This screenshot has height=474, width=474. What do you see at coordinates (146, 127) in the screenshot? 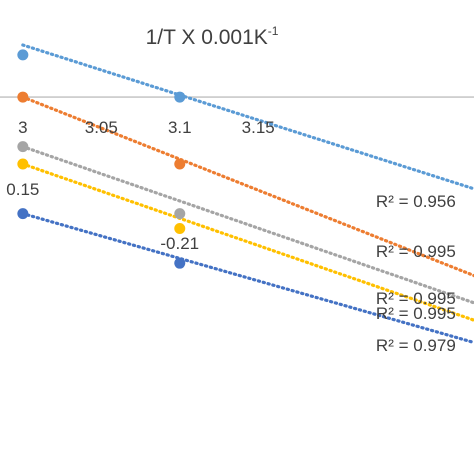
I see `x-tick-labels: 3 3.05 3.1 3.15` at bounding box center [146, 127].